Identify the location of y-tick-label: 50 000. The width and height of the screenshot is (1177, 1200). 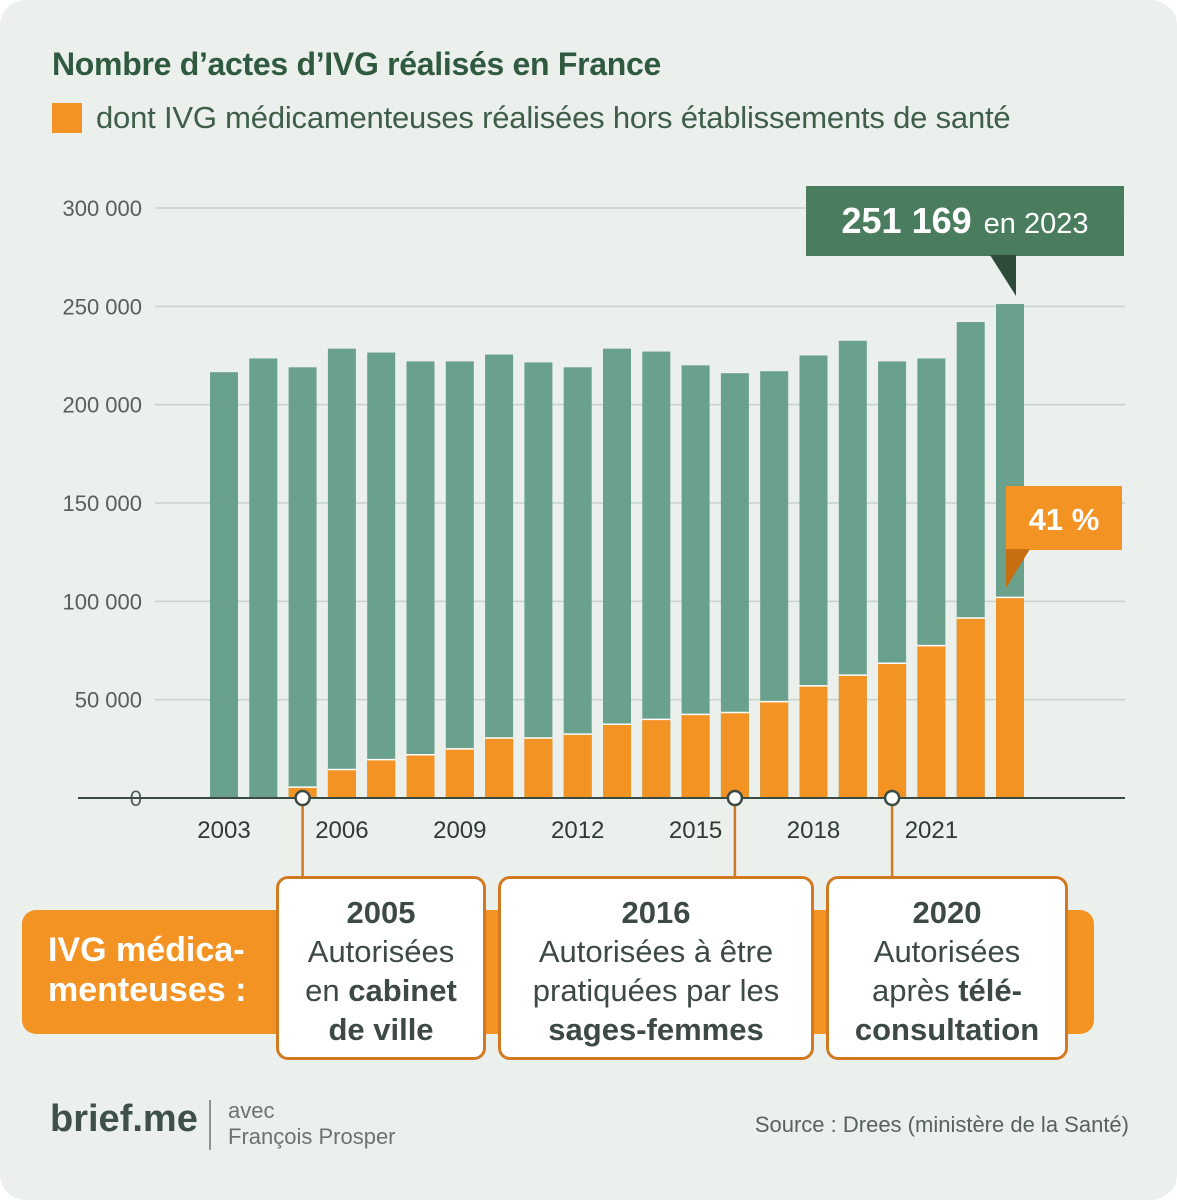
(108, 700).